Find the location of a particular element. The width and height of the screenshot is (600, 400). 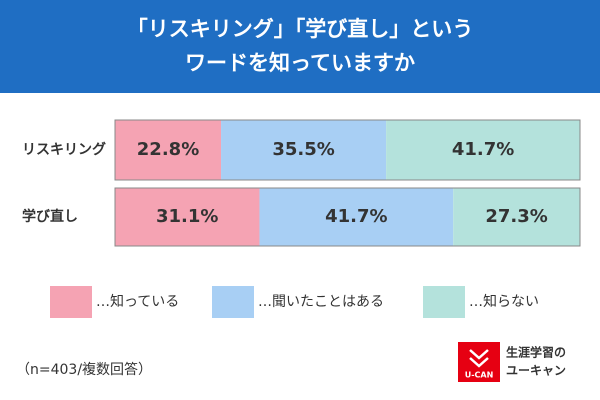

logo-mark is located at coordinates (479, 362).